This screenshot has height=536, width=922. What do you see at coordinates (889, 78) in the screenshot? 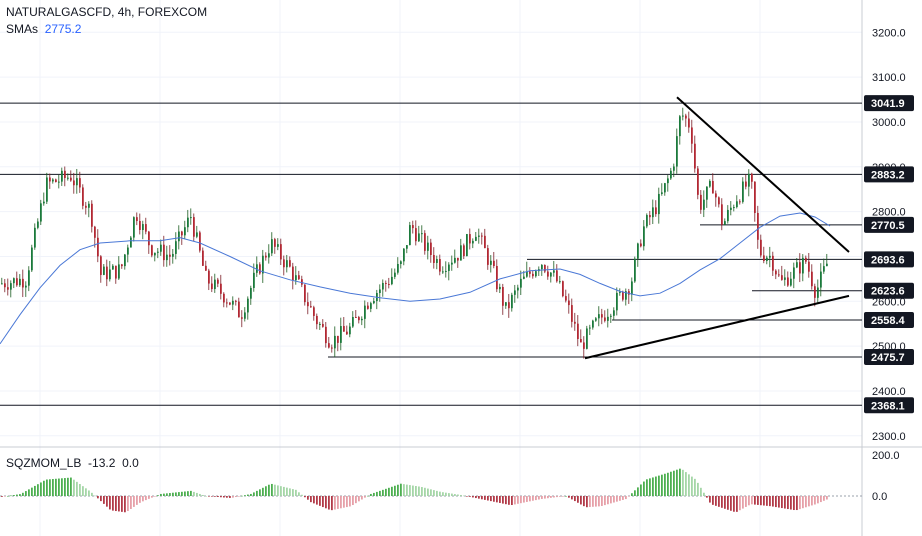
I see `price-tick-label: 3100.0` at bounding box center [889, 78].